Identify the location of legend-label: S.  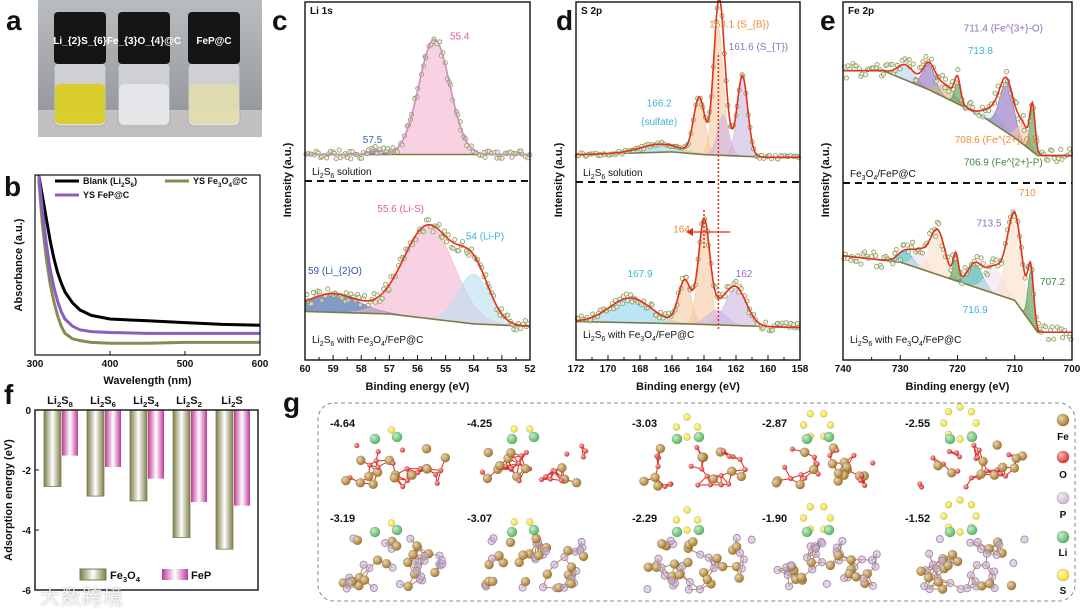
(1063, 591).